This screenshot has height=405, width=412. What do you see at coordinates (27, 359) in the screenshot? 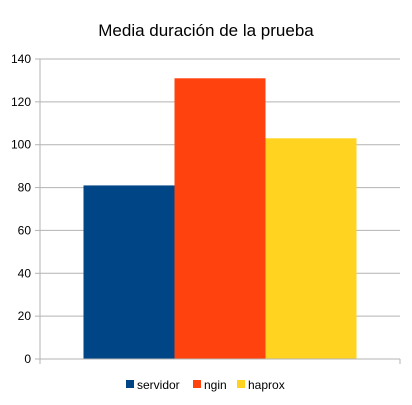
I see `y-tick-label: 0` at bounding box center [27, 359].